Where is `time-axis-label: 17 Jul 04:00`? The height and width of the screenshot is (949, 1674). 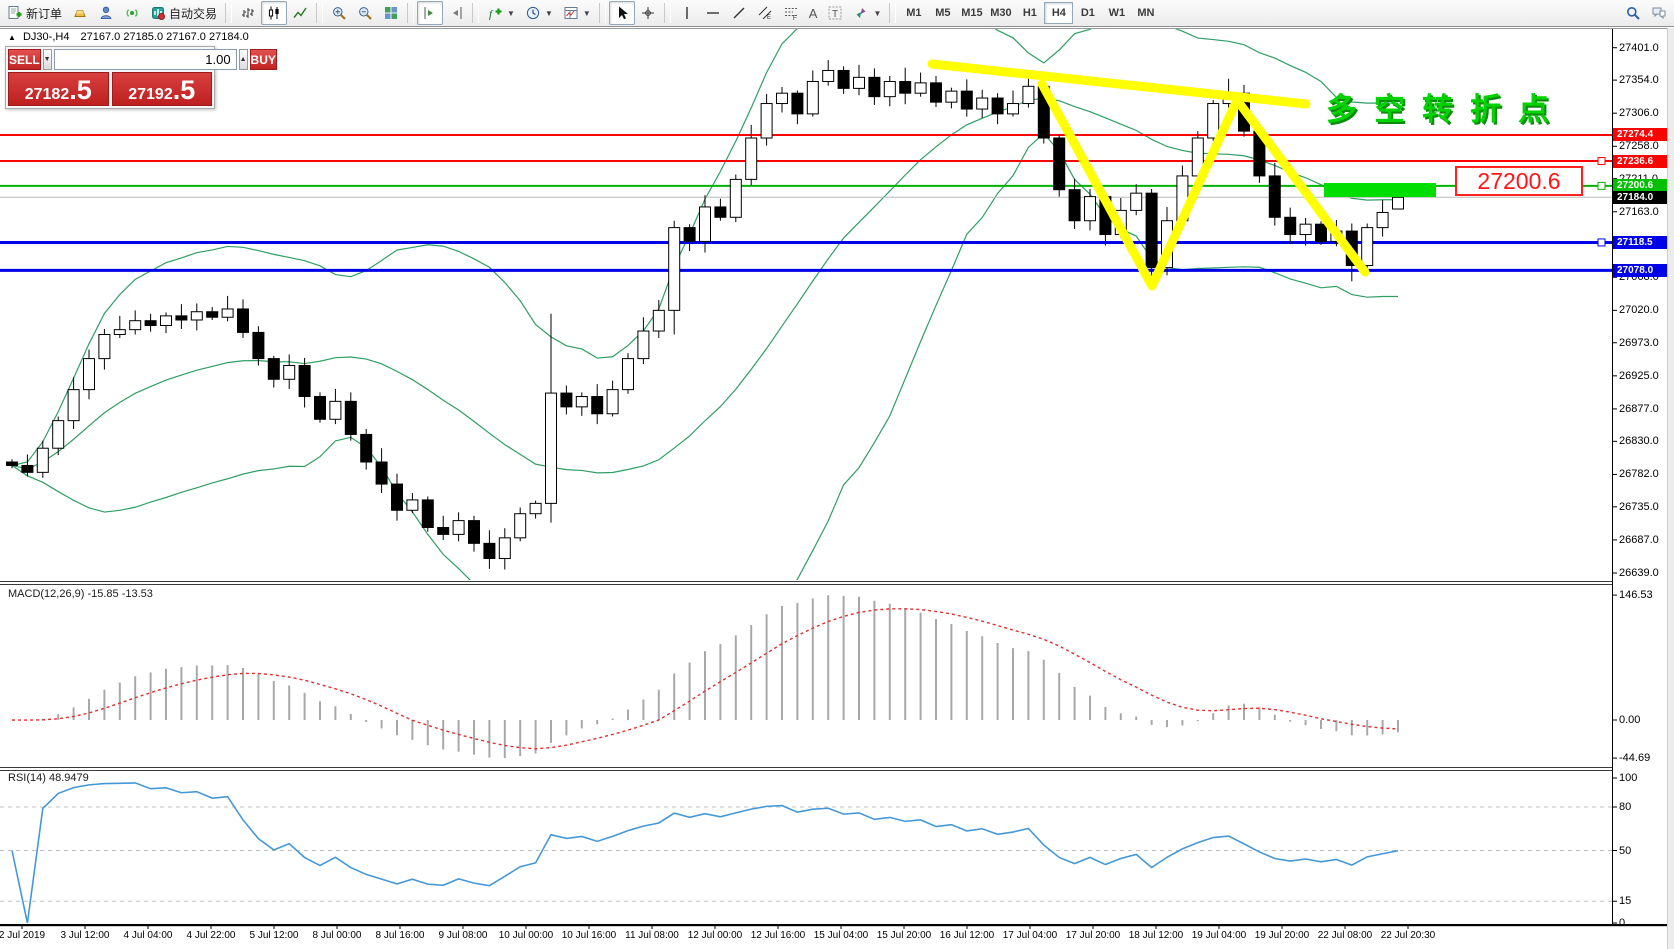
time-axis-label: 17 Jul 04:00 is located at coordinates (1030, 935).